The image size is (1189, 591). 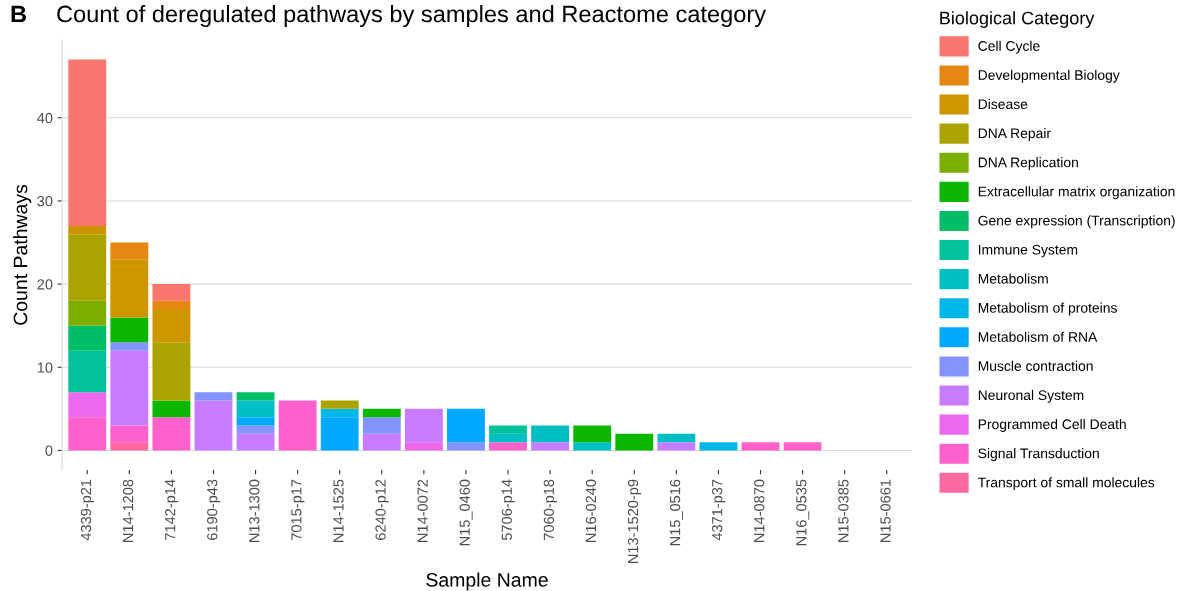 I want to click on text: B, so click(x=18, y=14).